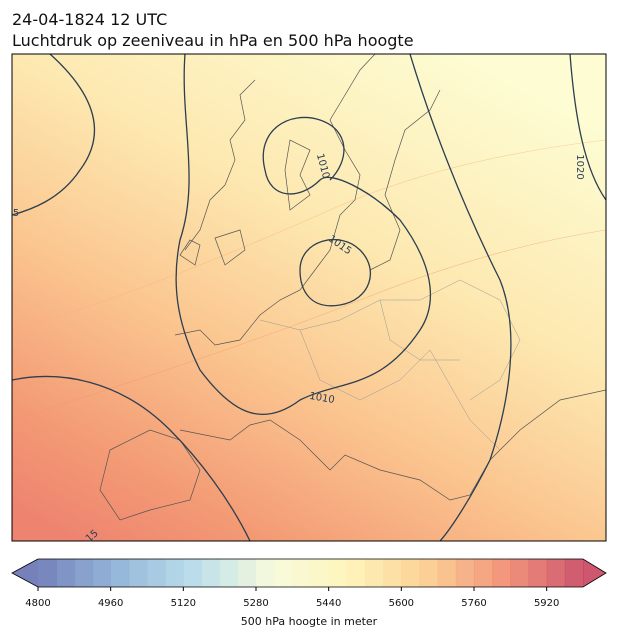 Image resolution: width=618 pixels, height=639 pixels. Describe the element at coordinates (25, 573) in the screenshot. I see `colorbar-extend-low` at that location.